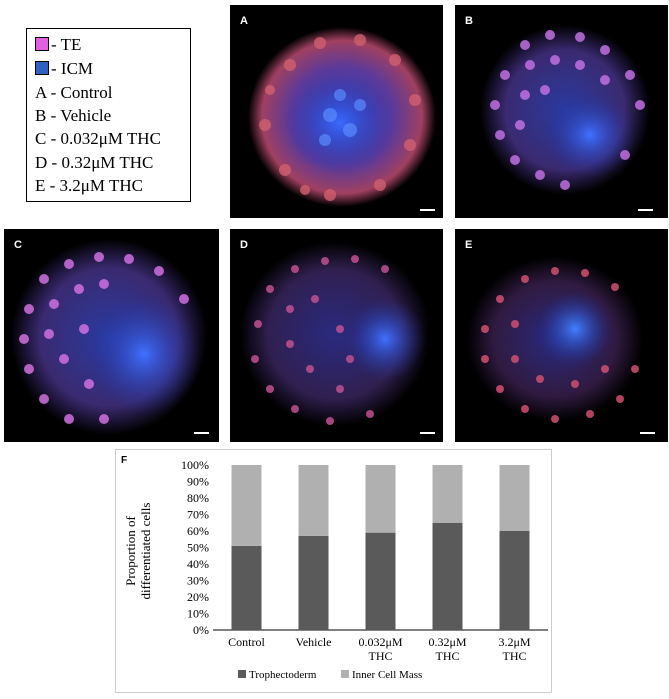 The image size is (669, 699). I want to click on y-tick-label: 50%, so click(198, 548).